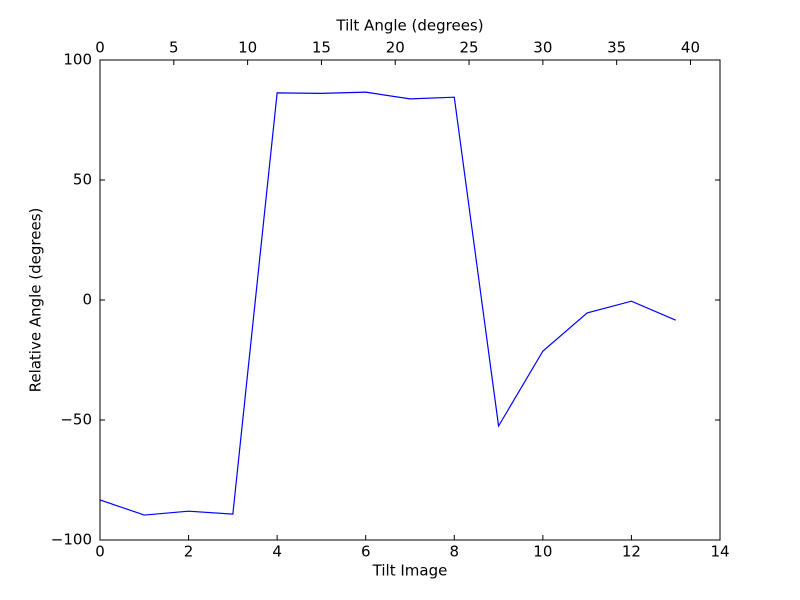 The width and height of the screenshot is (800, 600). What do you see at coordinates (542, 552) in the screenshot?
I see `x-tick-label: 10` at bounding box center [542, 552].